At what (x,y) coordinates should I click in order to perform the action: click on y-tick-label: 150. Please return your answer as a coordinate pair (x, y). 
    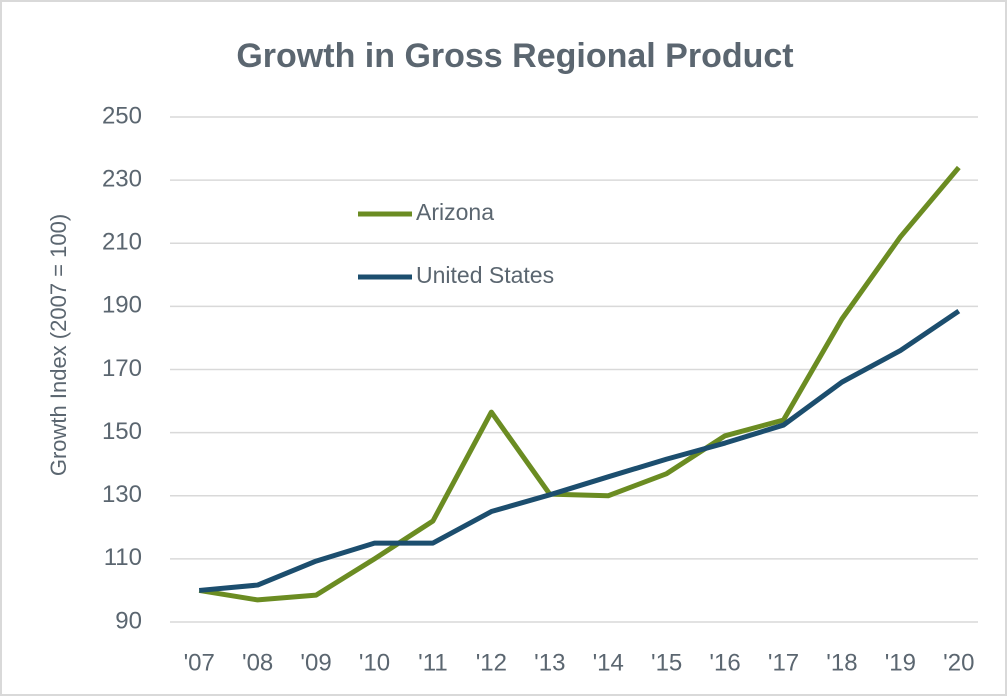
    Looking at the image, I should click on (122, 431).